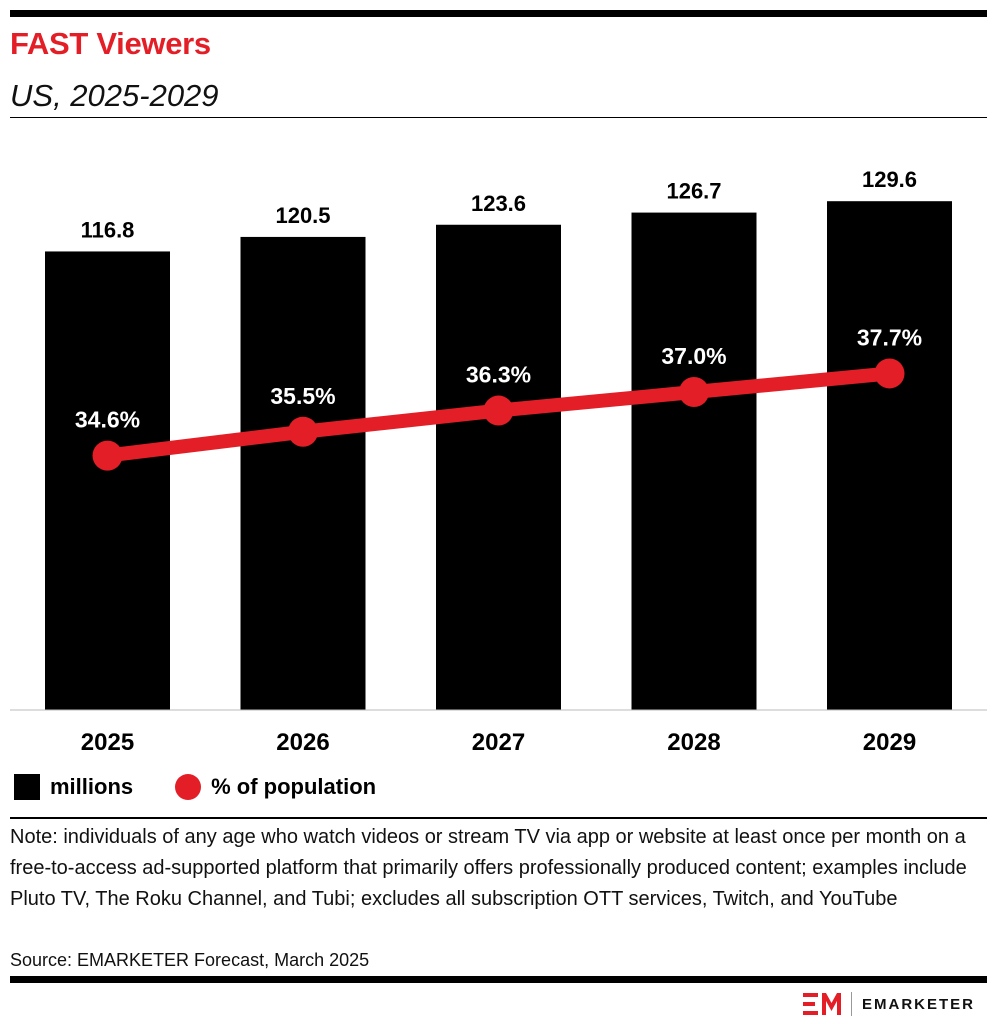 The width and height of the screenshot is (997, 1024). I want to click on line-value-label-2025: 34.6%, so click(107, 420).